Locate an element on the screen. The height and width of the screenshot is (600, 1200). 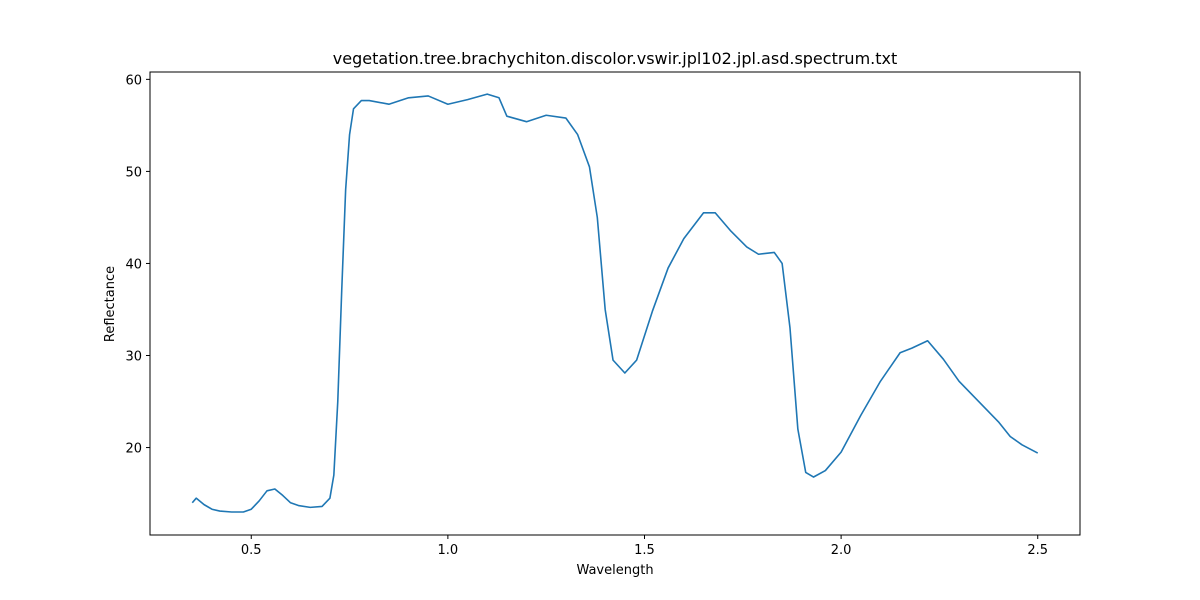
y-tick-label: 20 is located at coordinates (133, 449).